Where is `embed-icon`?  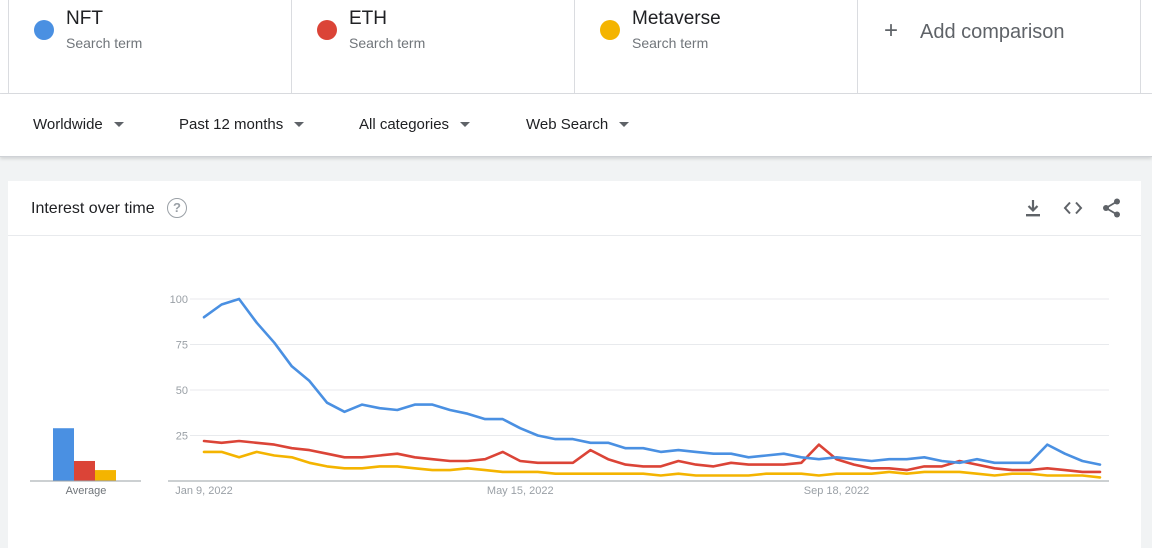 embed-icon is located at coordinates (1073, 208).